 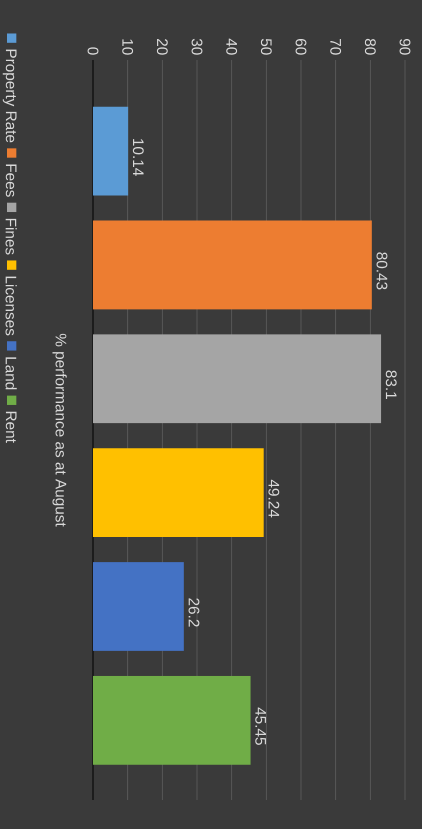 What do you see at coordinates (11, 427) in the screenshot?
I see `legend-label: Rent` at bounding box center [11, 427].